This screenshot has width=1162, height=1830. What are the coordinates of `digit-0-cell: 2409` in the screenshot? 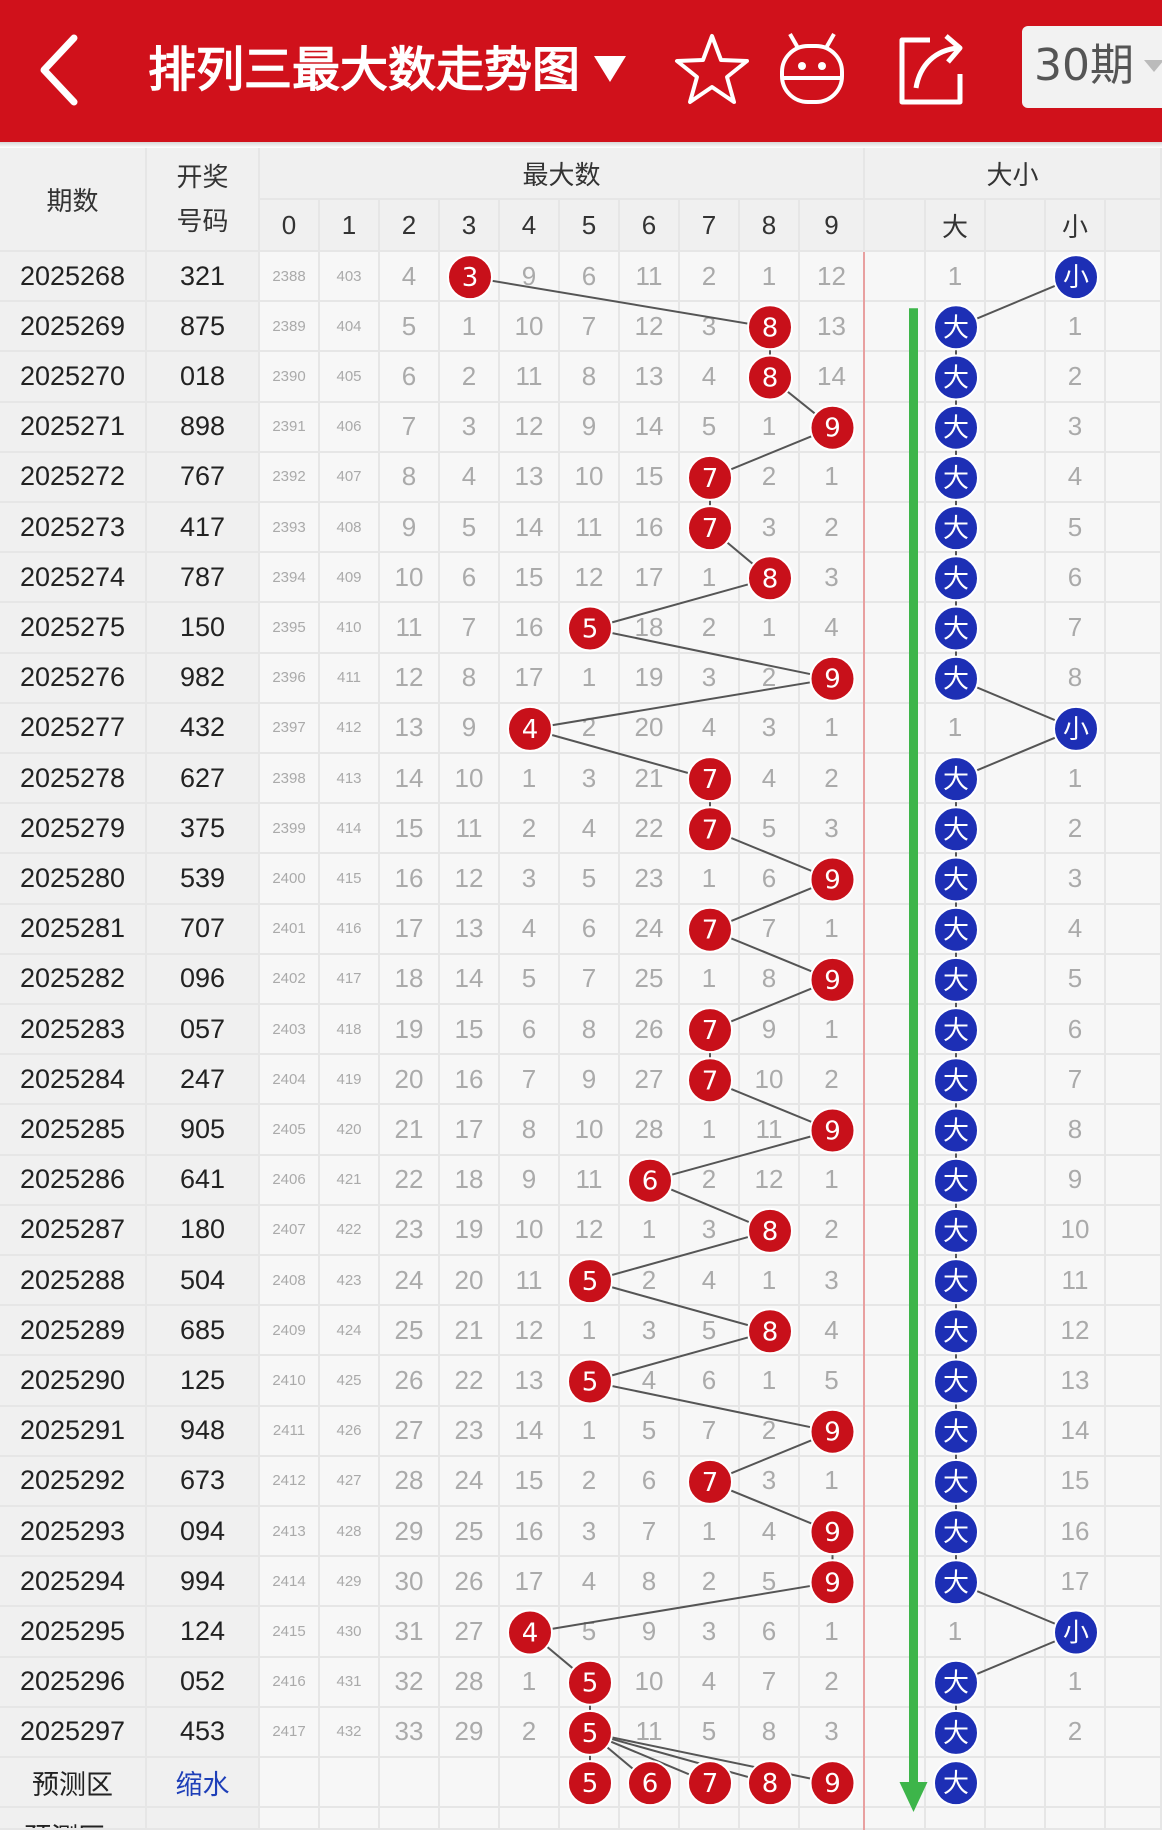 It's located at (290, 1331).